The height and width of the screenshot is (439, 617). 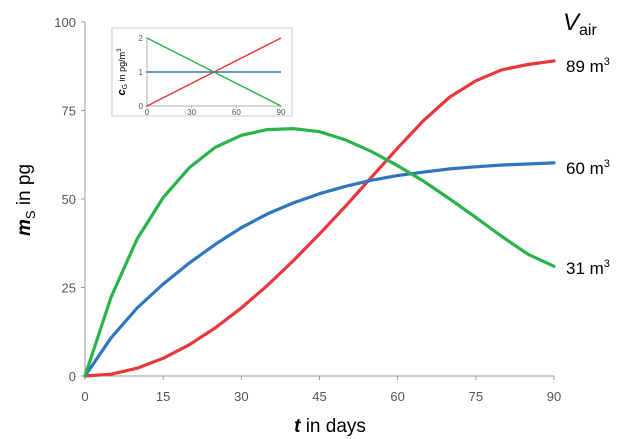 I want to click on y-axis-label-var: m, so click(x=24, y=227).